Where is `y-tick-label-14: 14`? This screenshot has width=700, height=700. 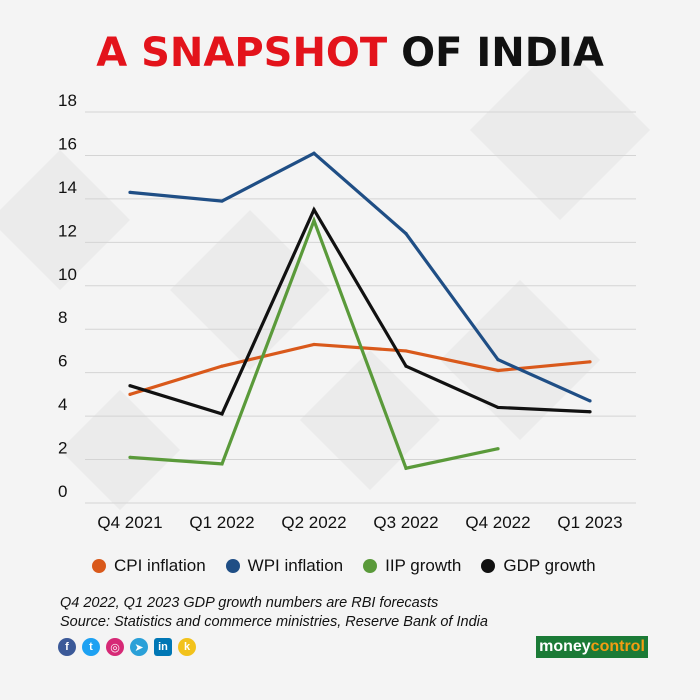 y-tick-label-14: 14 is located at coordinates (67, 187).